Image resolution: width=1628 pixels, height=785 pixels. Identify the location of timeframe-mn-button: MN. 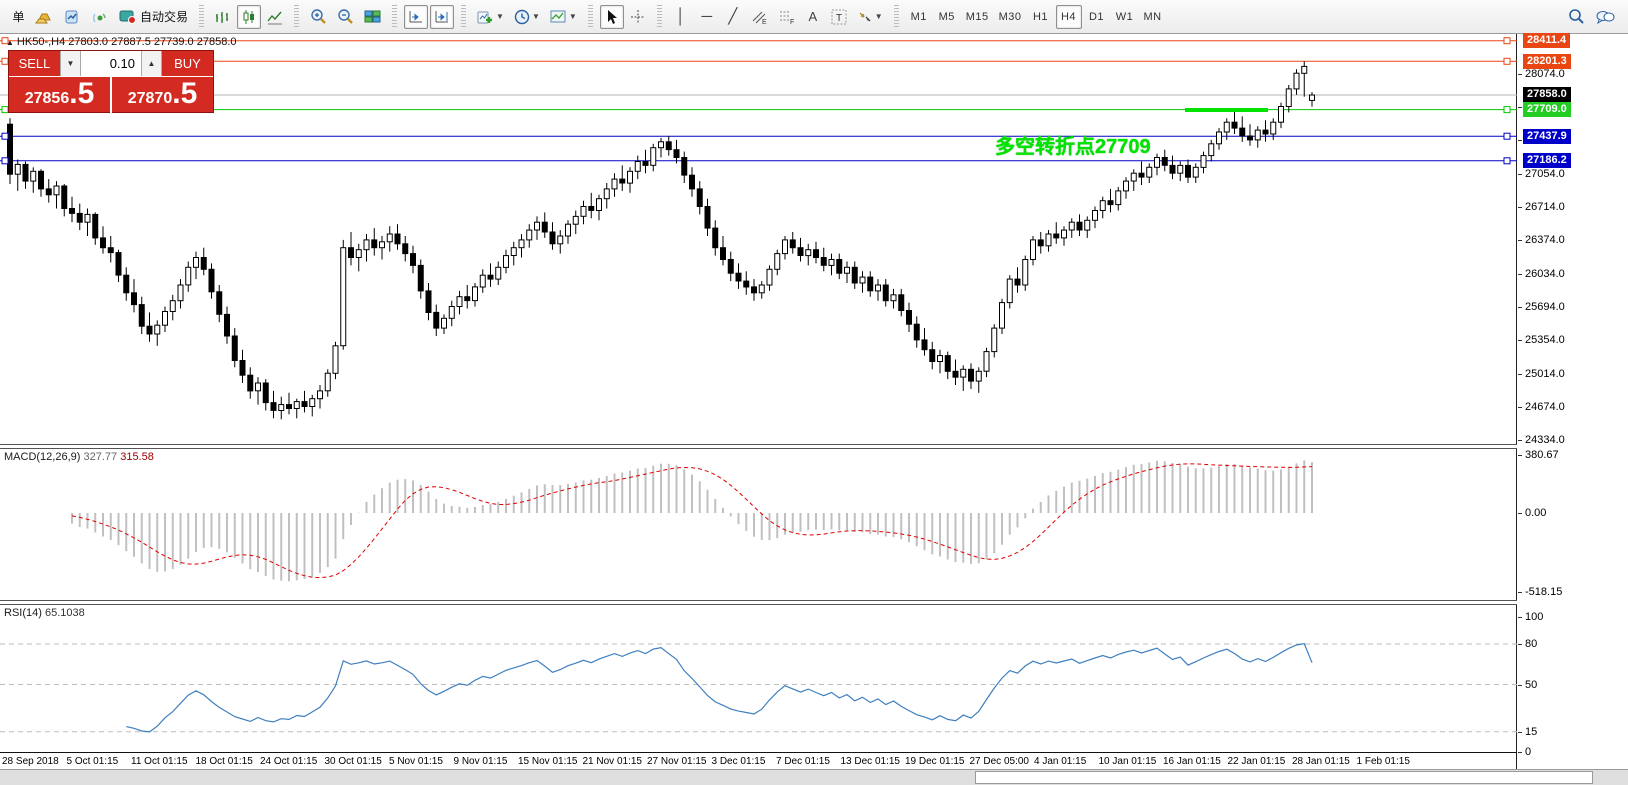
(1152, 16).